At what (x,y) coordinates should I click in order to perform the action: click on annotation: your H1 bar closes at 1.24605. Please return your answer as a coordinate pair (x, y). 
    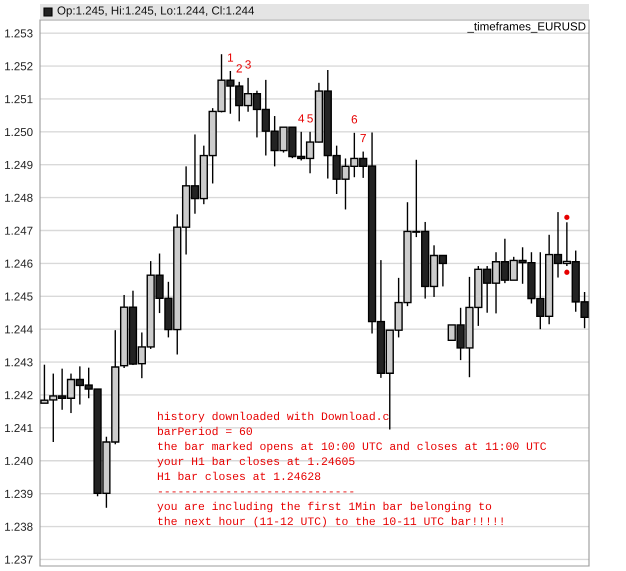
    Looking at the image, I should click on (255, 462).